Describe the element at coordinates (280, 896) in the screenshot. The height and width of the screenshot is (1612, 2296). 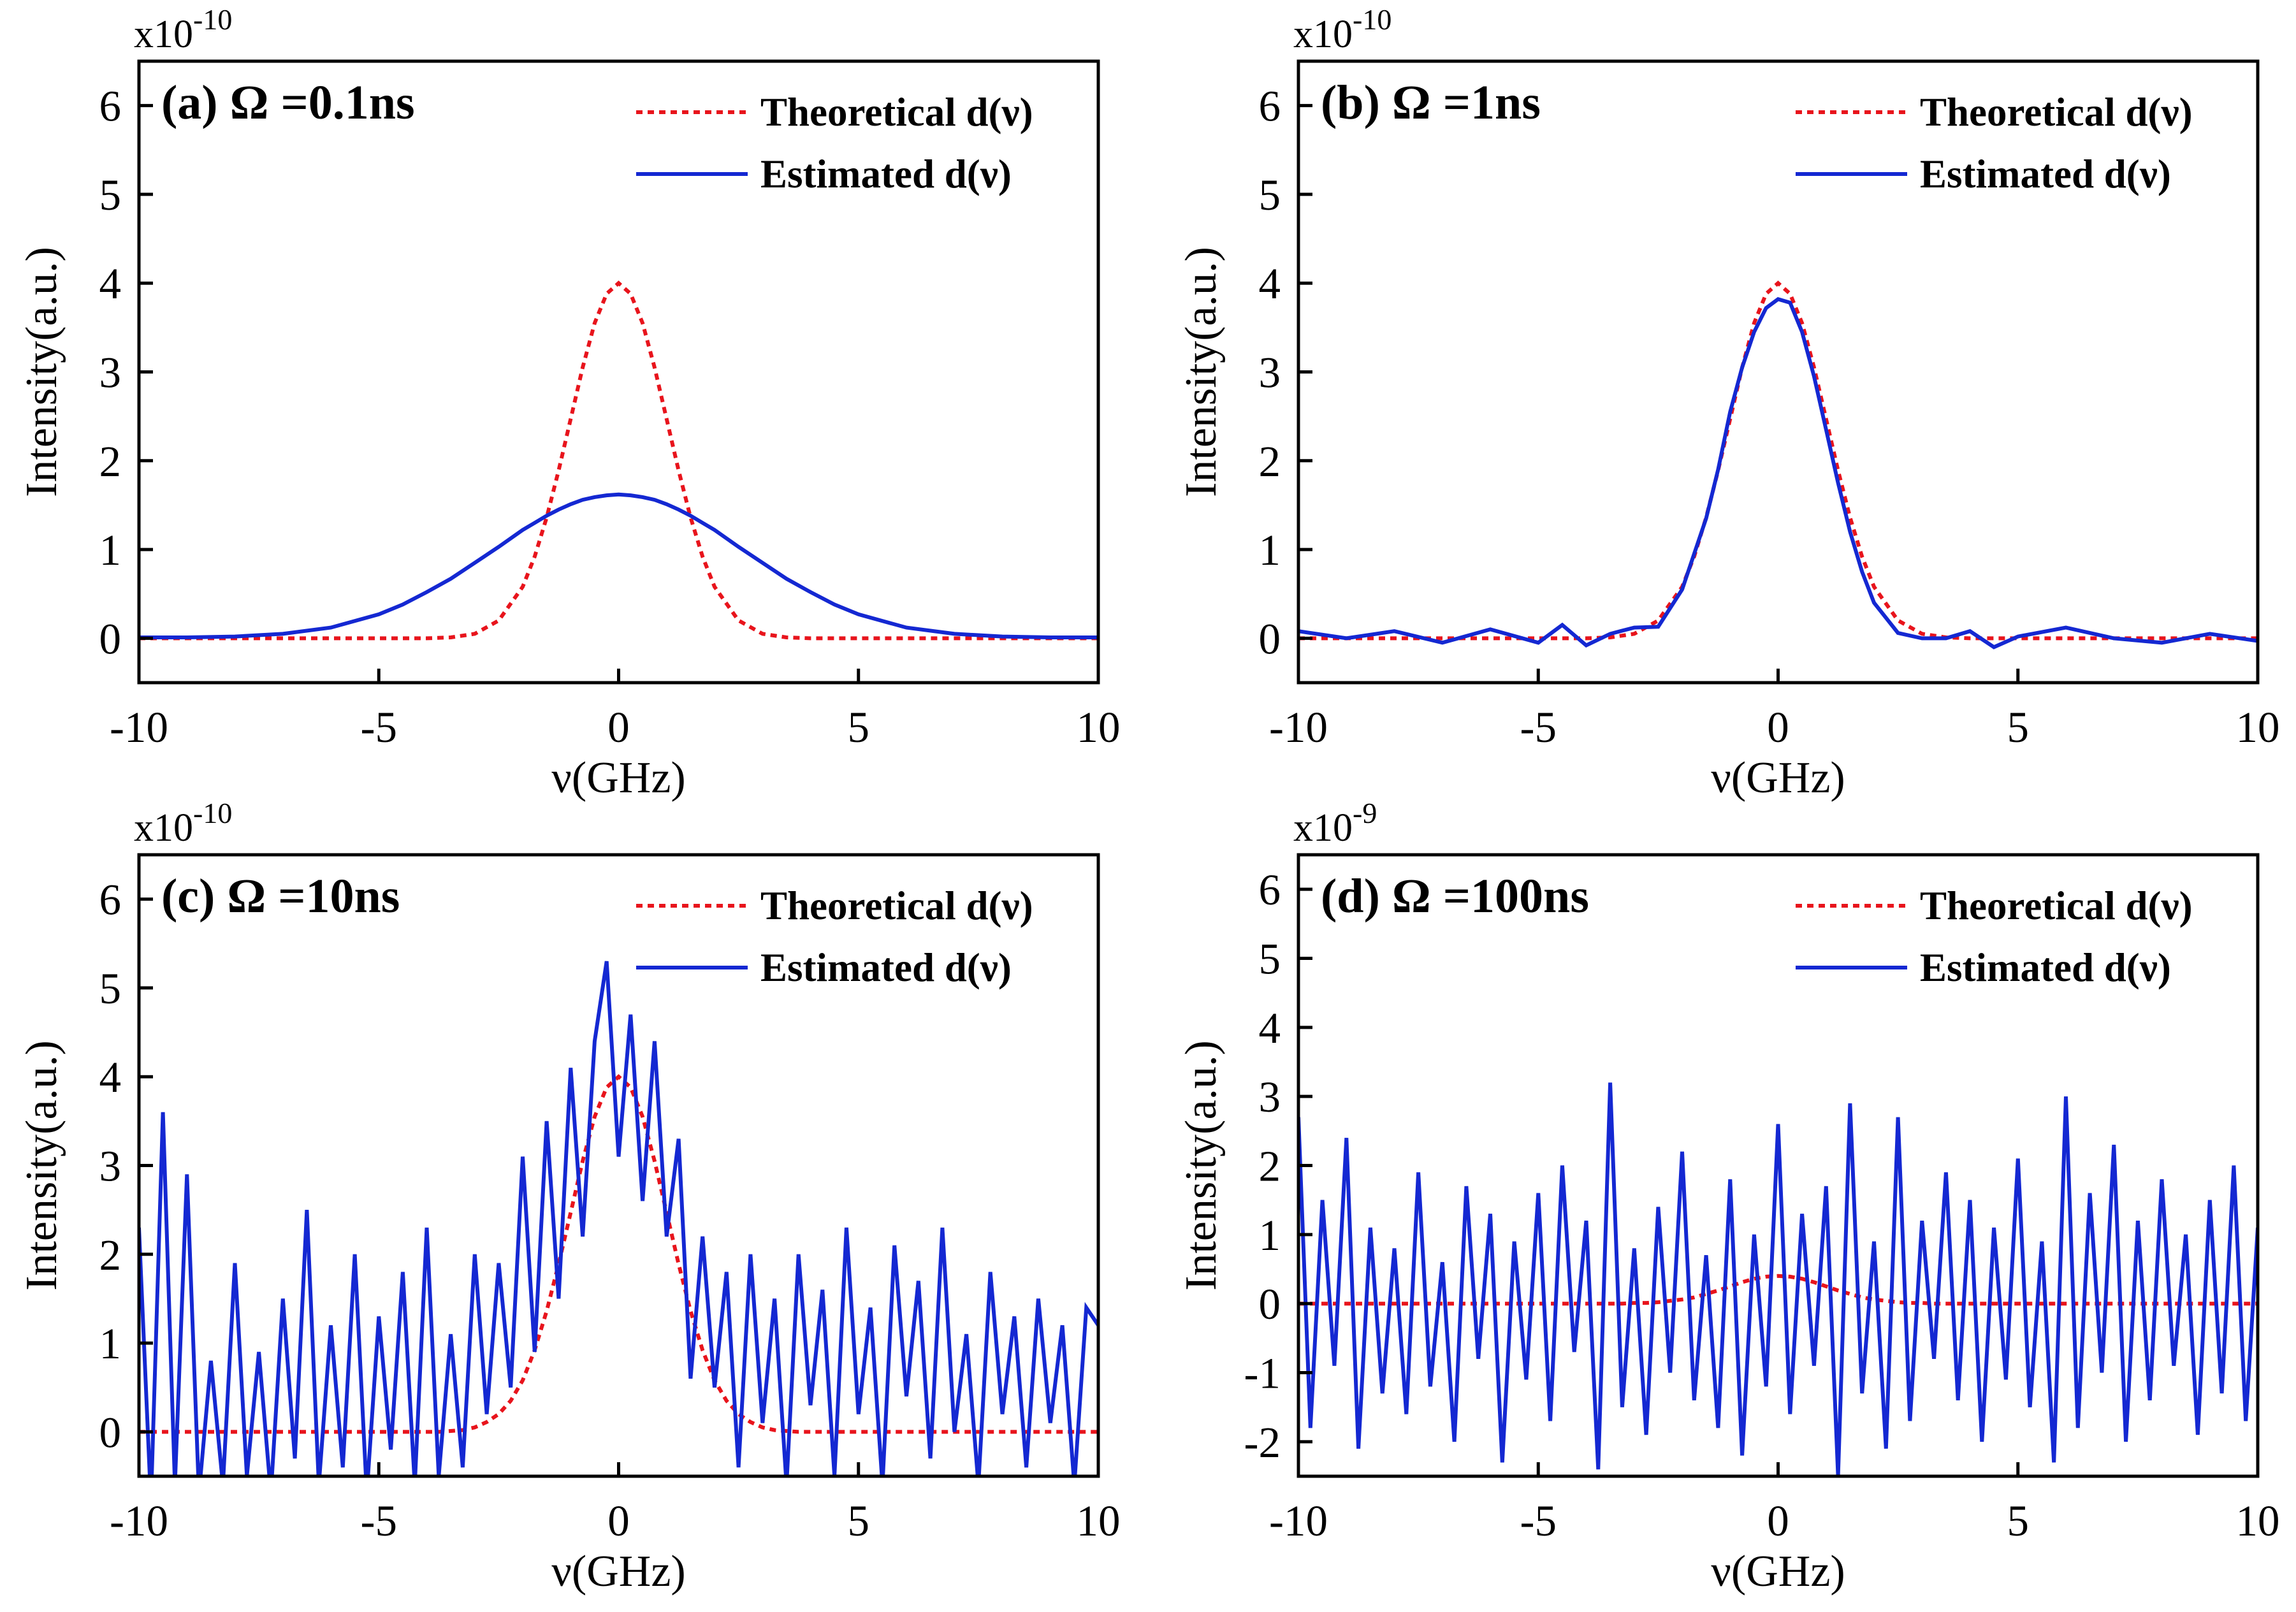
I see `panel-title: (c) Ω =10ns` at that location.